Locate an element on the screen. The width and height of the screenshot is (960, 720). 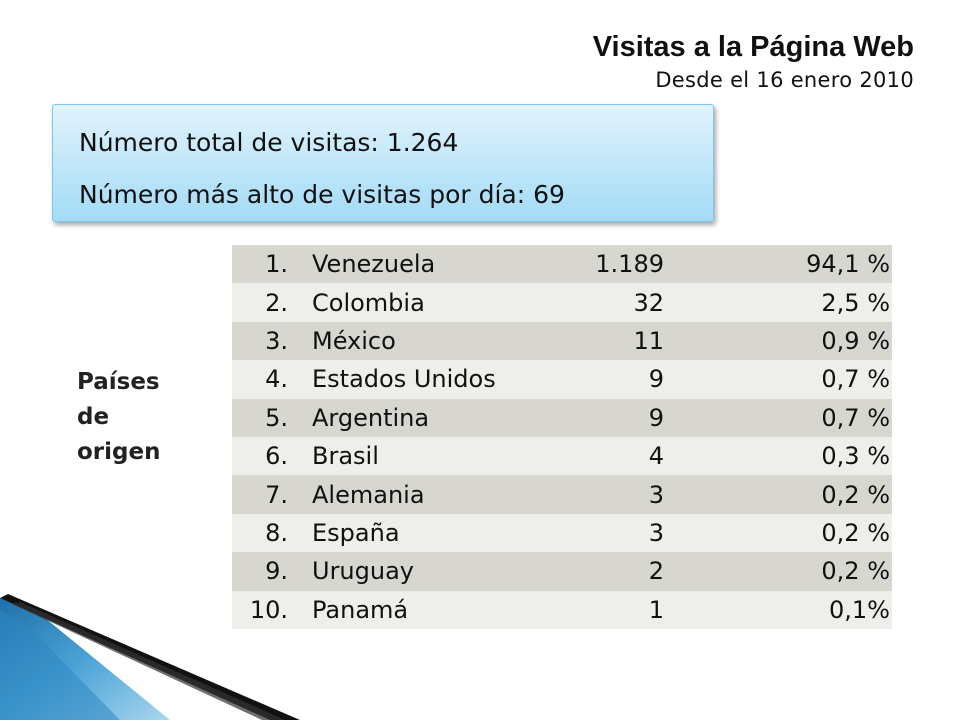
table-row: 7. Alemania 3 0,2 % is located at coordinates (562, 494).